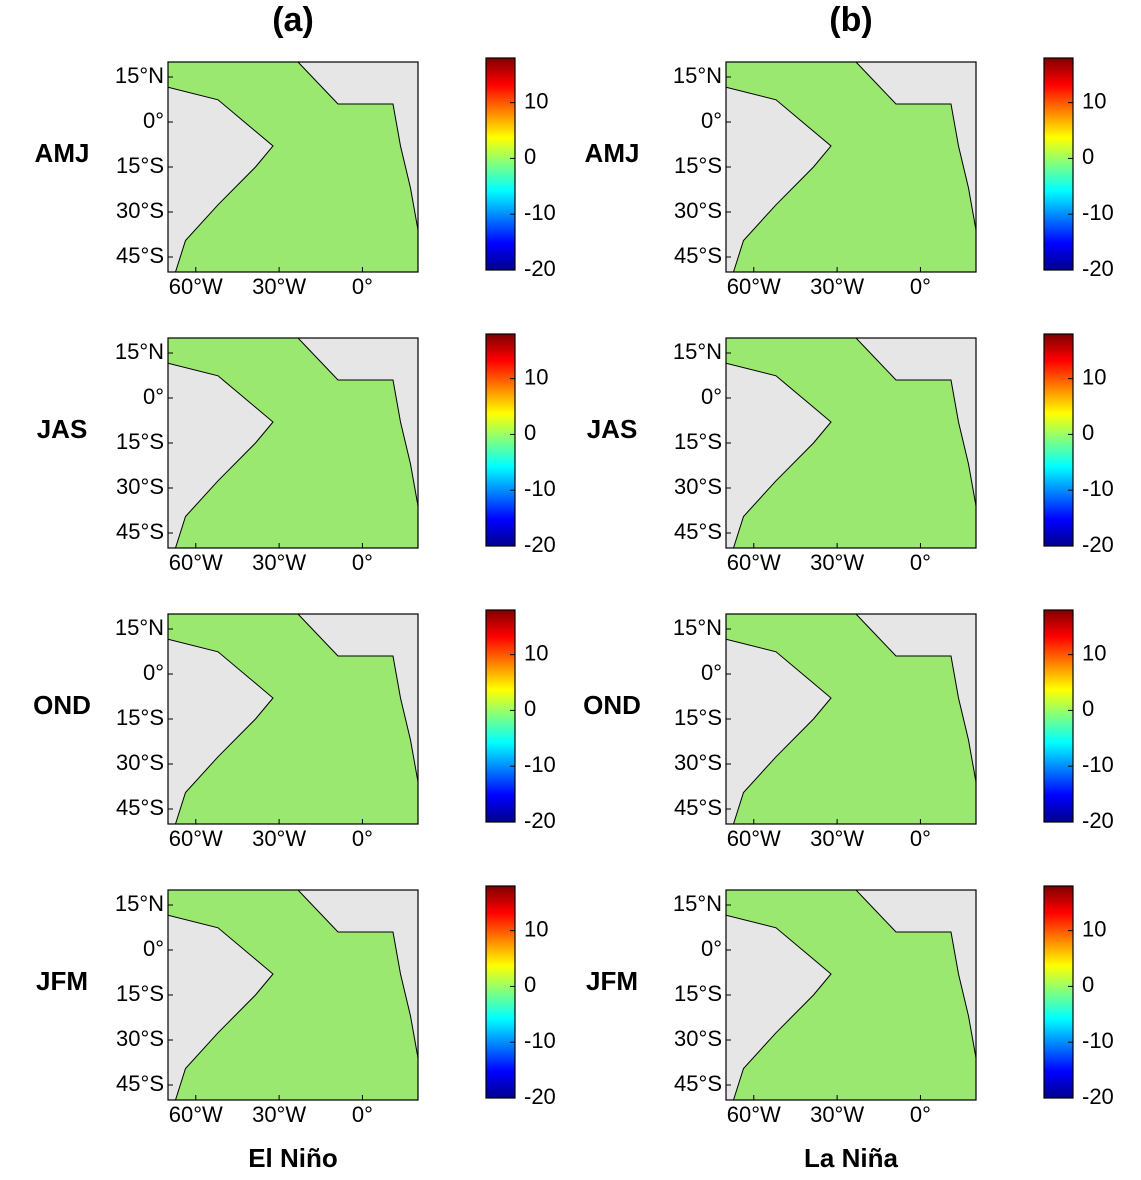  Describe the element at coordinates (850, 20) in the screenshot. I see `column-title: (b)` at that location.